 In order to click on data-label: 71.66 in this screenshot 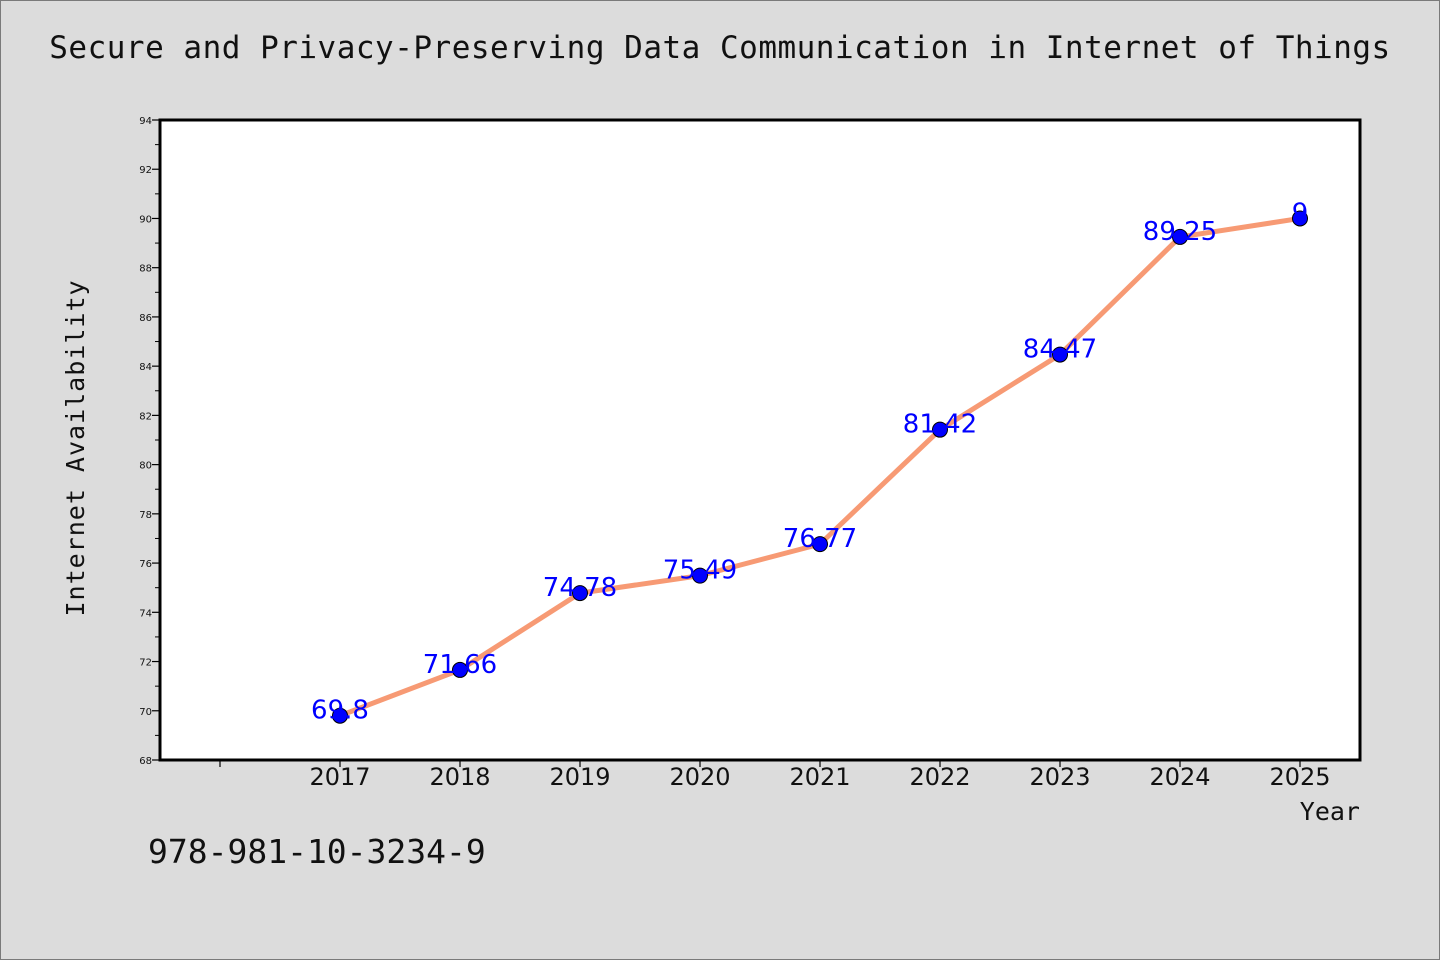, I will do `click(460, 665)`.